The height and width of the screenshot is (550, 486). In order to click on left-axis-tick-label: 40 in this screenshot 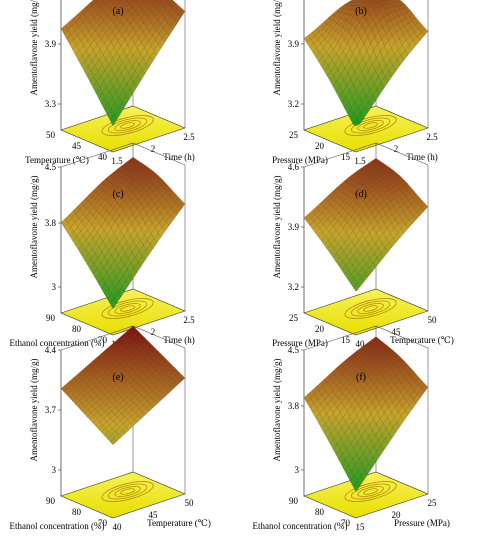, I will do `click(103, 157)`.